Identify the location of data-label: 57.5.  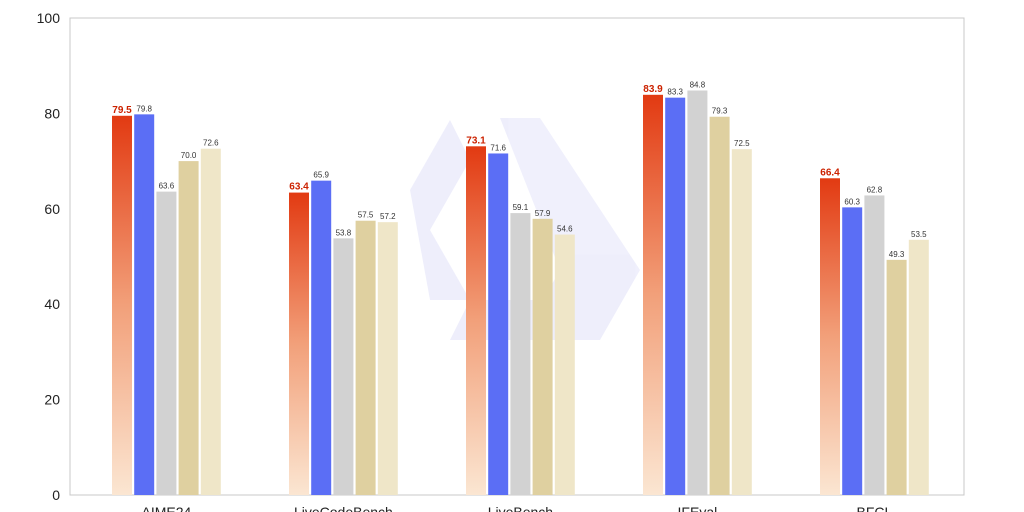
(366, 215).